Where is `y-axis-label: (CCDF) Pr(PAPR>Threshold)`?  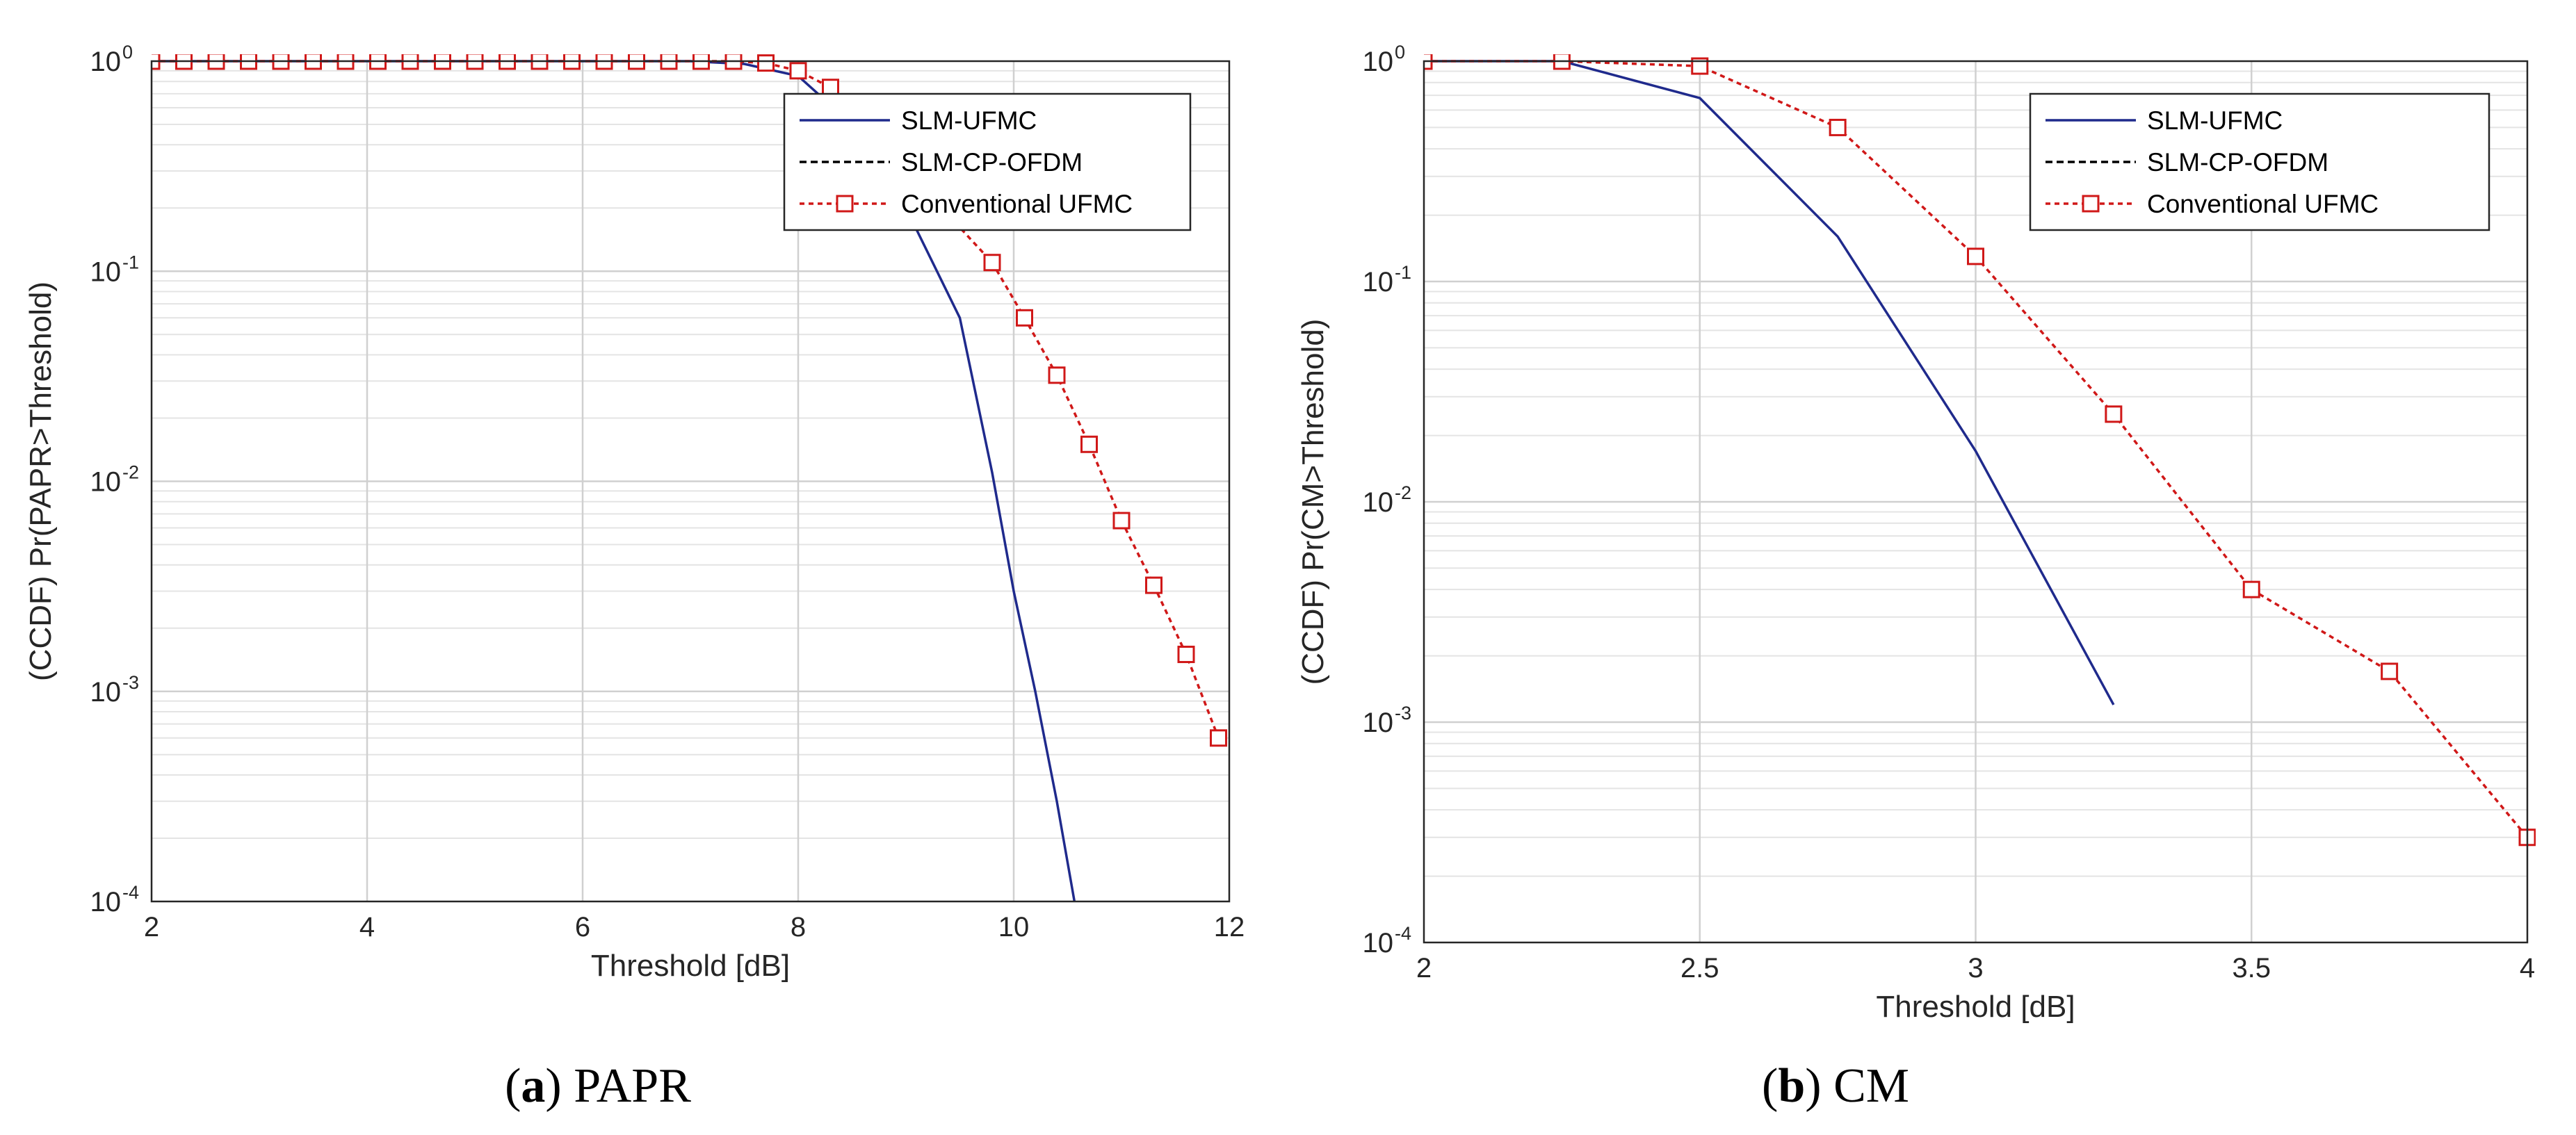 y-axis-label: (CCDF) Pr(PAPR>Threshold) is located at coordinates (41, 481).